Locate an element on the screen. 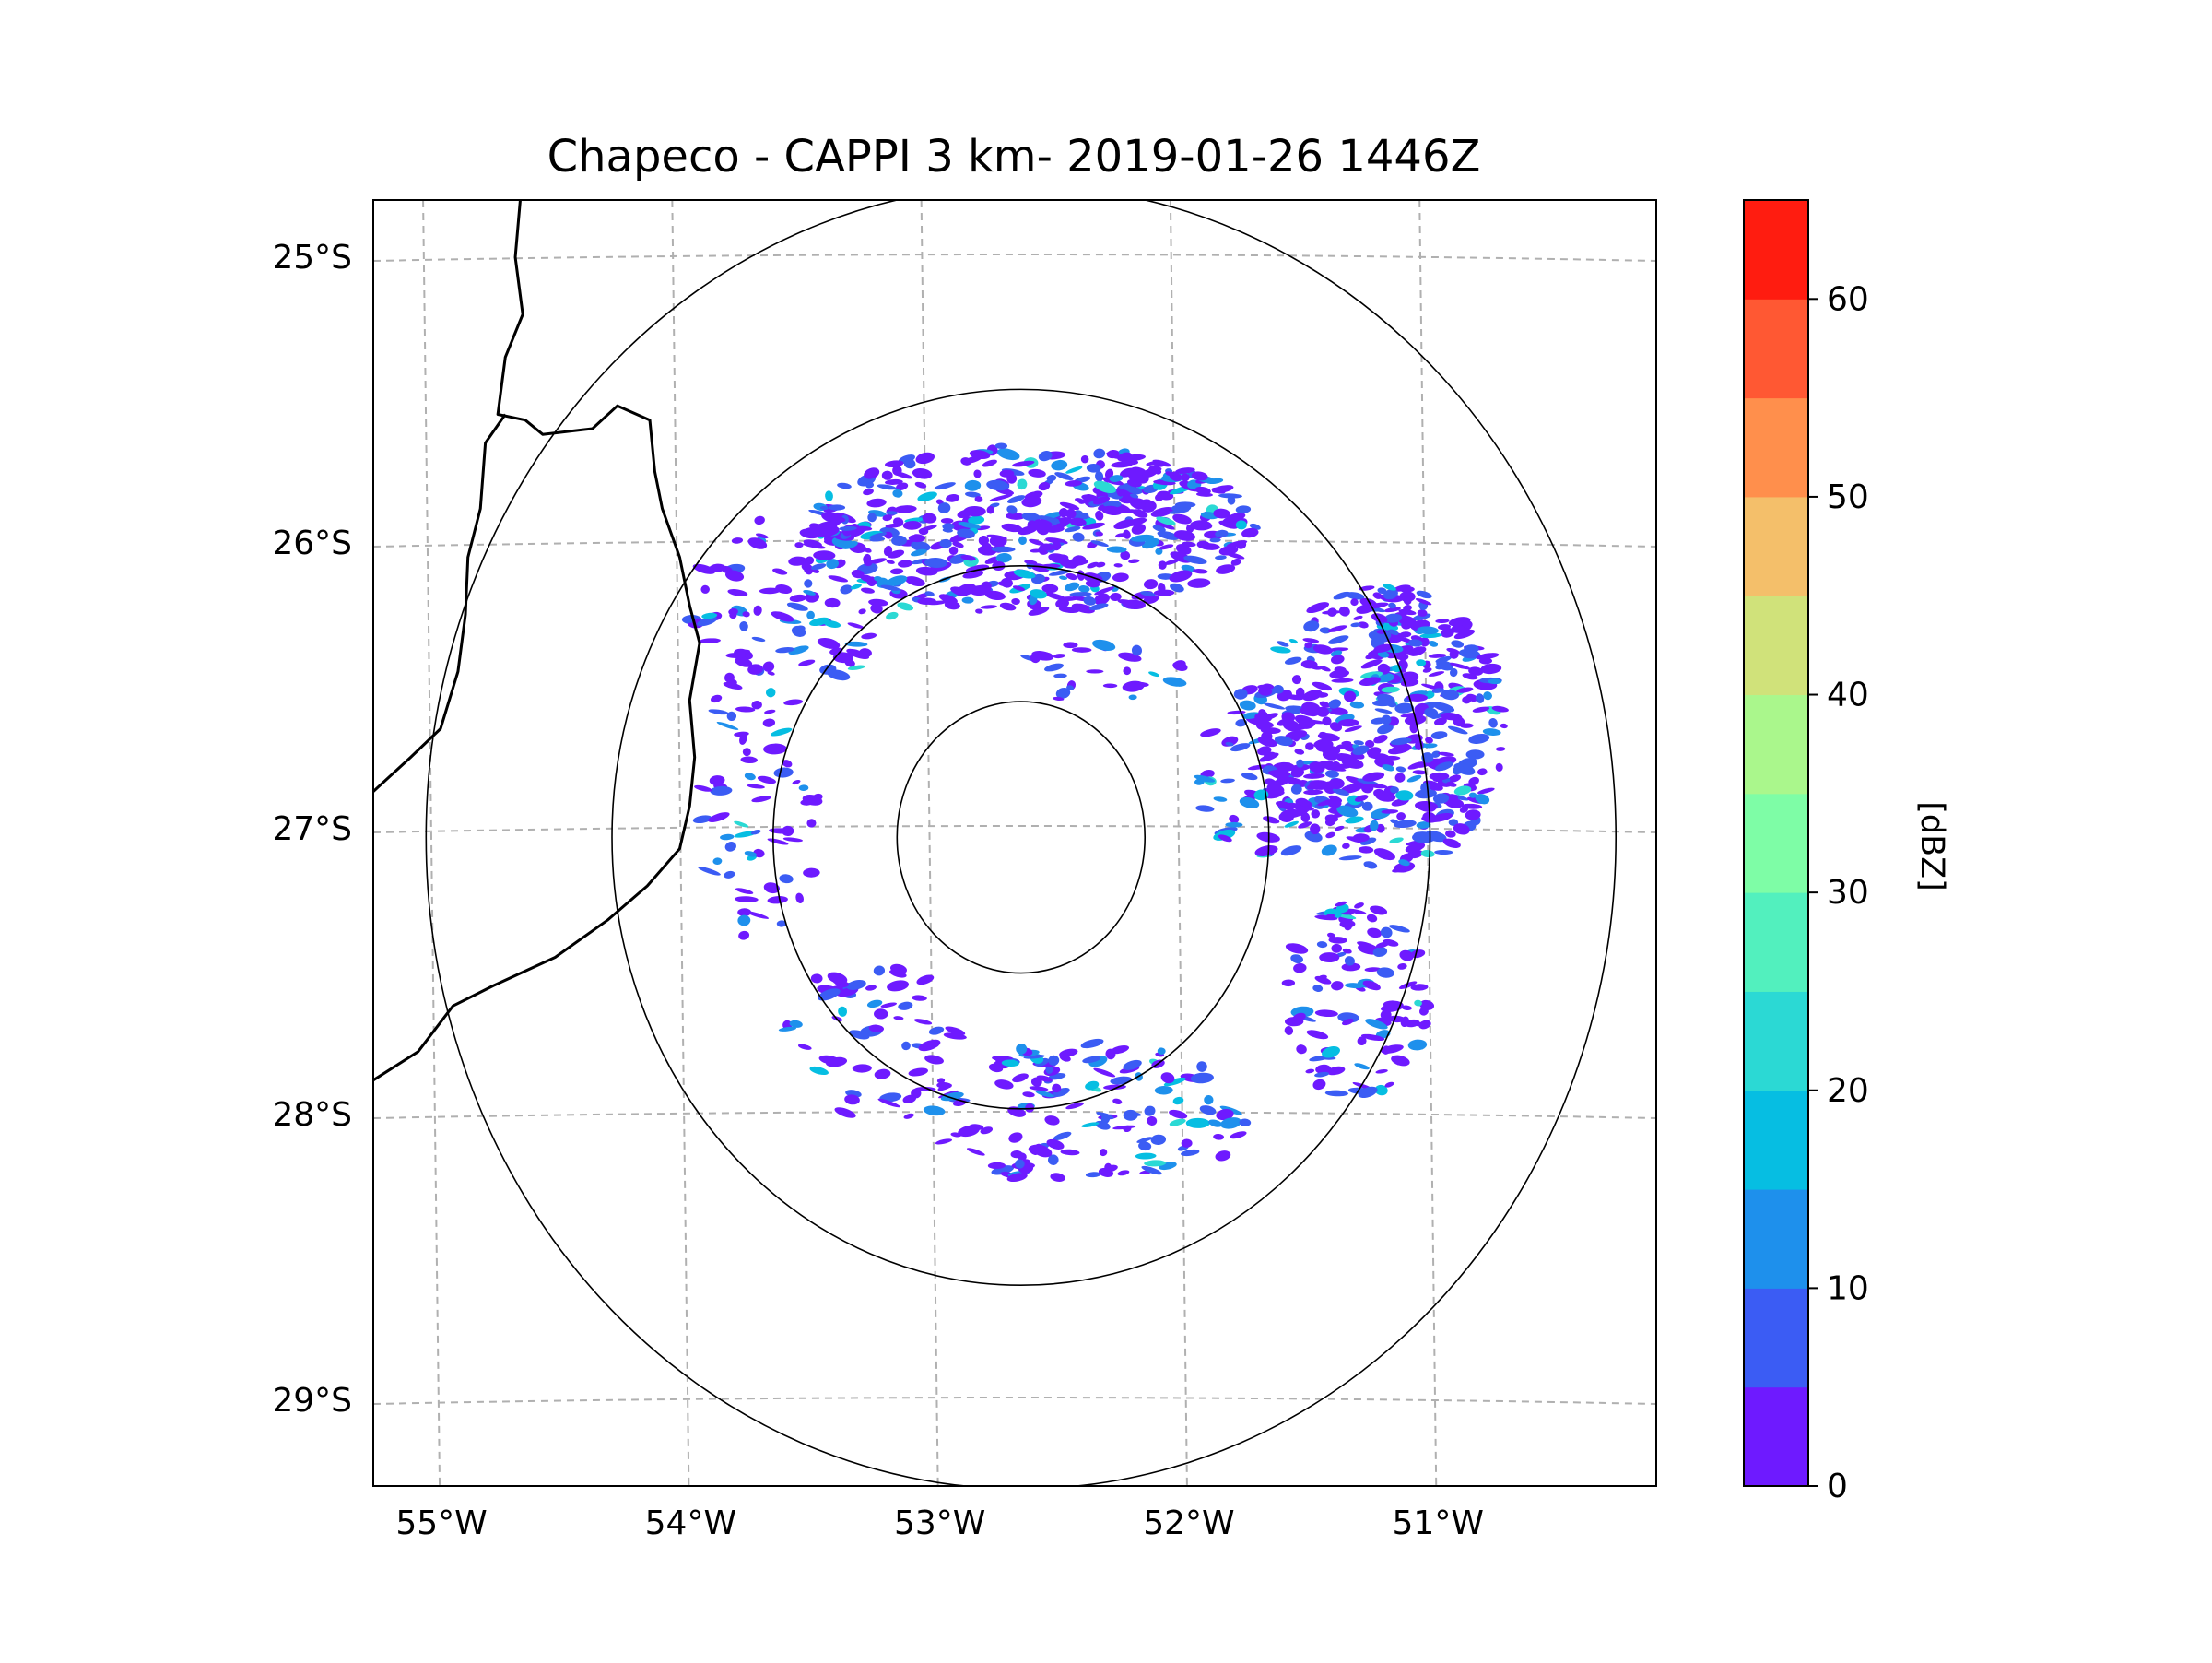  y-tick-label: 28°S is located at coordinates (312, 1115).